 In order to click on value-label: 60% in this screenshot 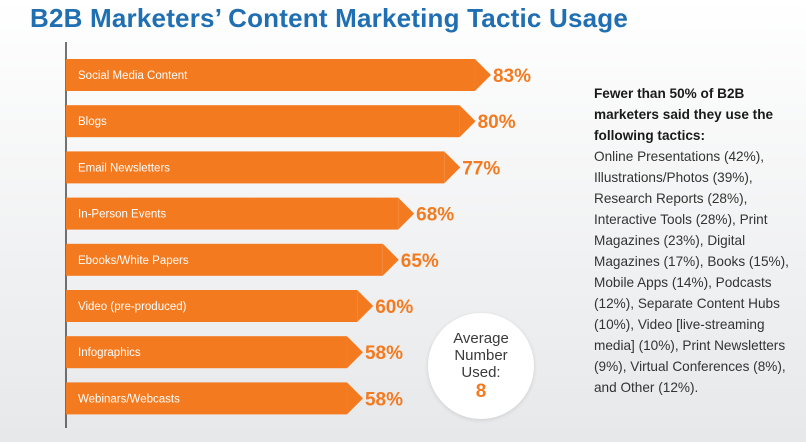, I will do `click(394, 307)`.